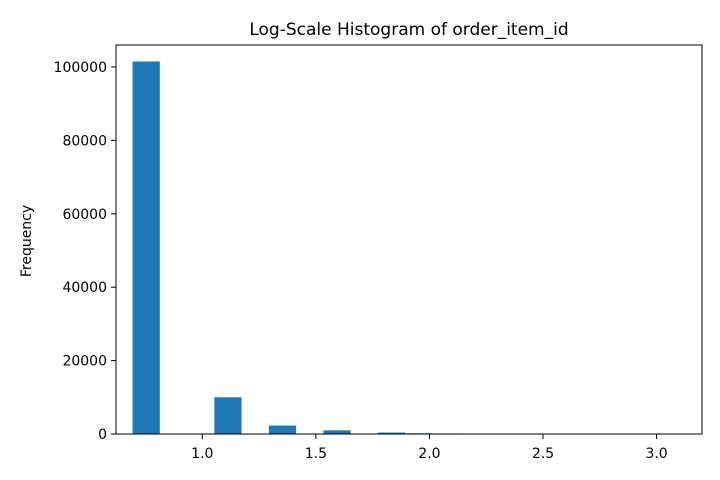  I want to click on y-tick-label-5: 100000, so click(80, 68).